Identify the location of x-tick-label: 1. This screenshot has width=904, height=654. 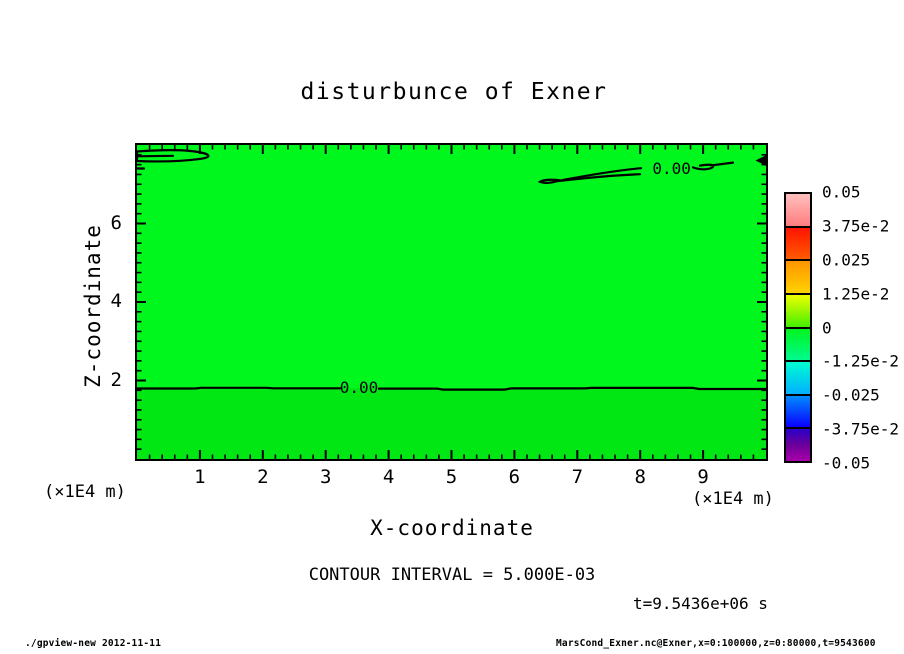
(200, 477).